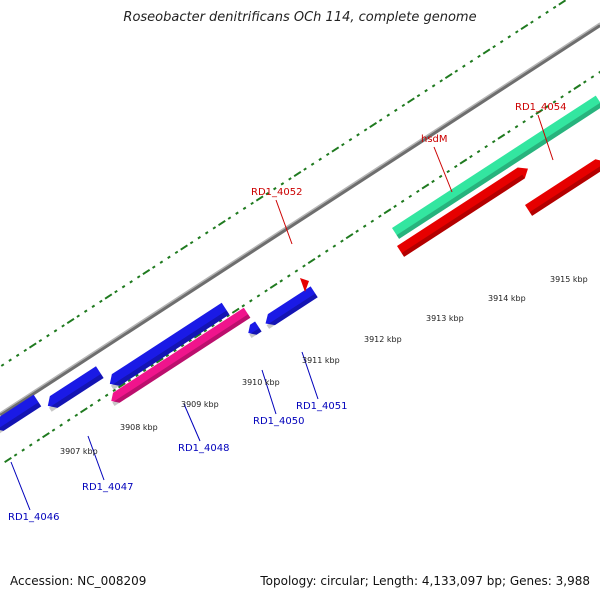 This screenshot has height=600, width=600. Describe the element at coordinates (496, 167) in the screenshot. I see `gene-arrow-hsdm` at that location.